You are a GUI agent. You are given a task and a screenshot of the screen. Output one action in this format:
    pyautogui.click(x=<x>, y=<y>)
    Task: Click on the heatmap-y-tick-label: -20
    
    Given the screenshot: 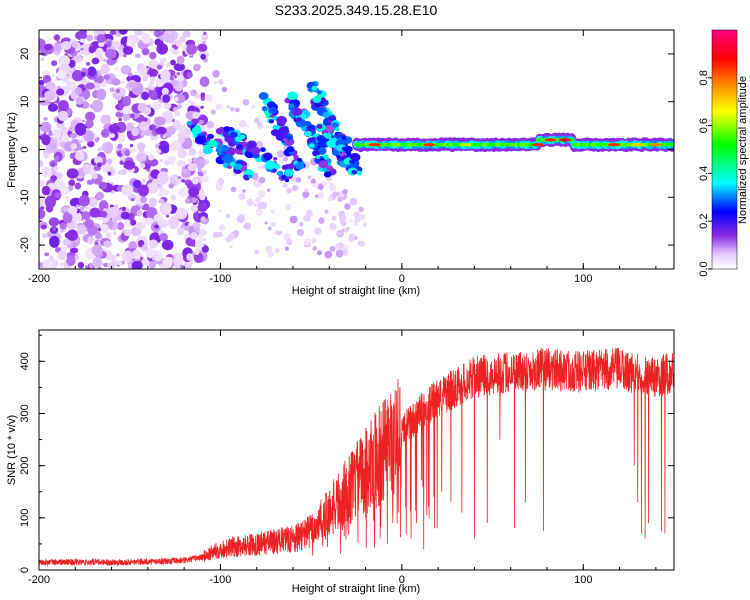 What is the action you would take?
    pyautogui.click(x=25, y=245)
    